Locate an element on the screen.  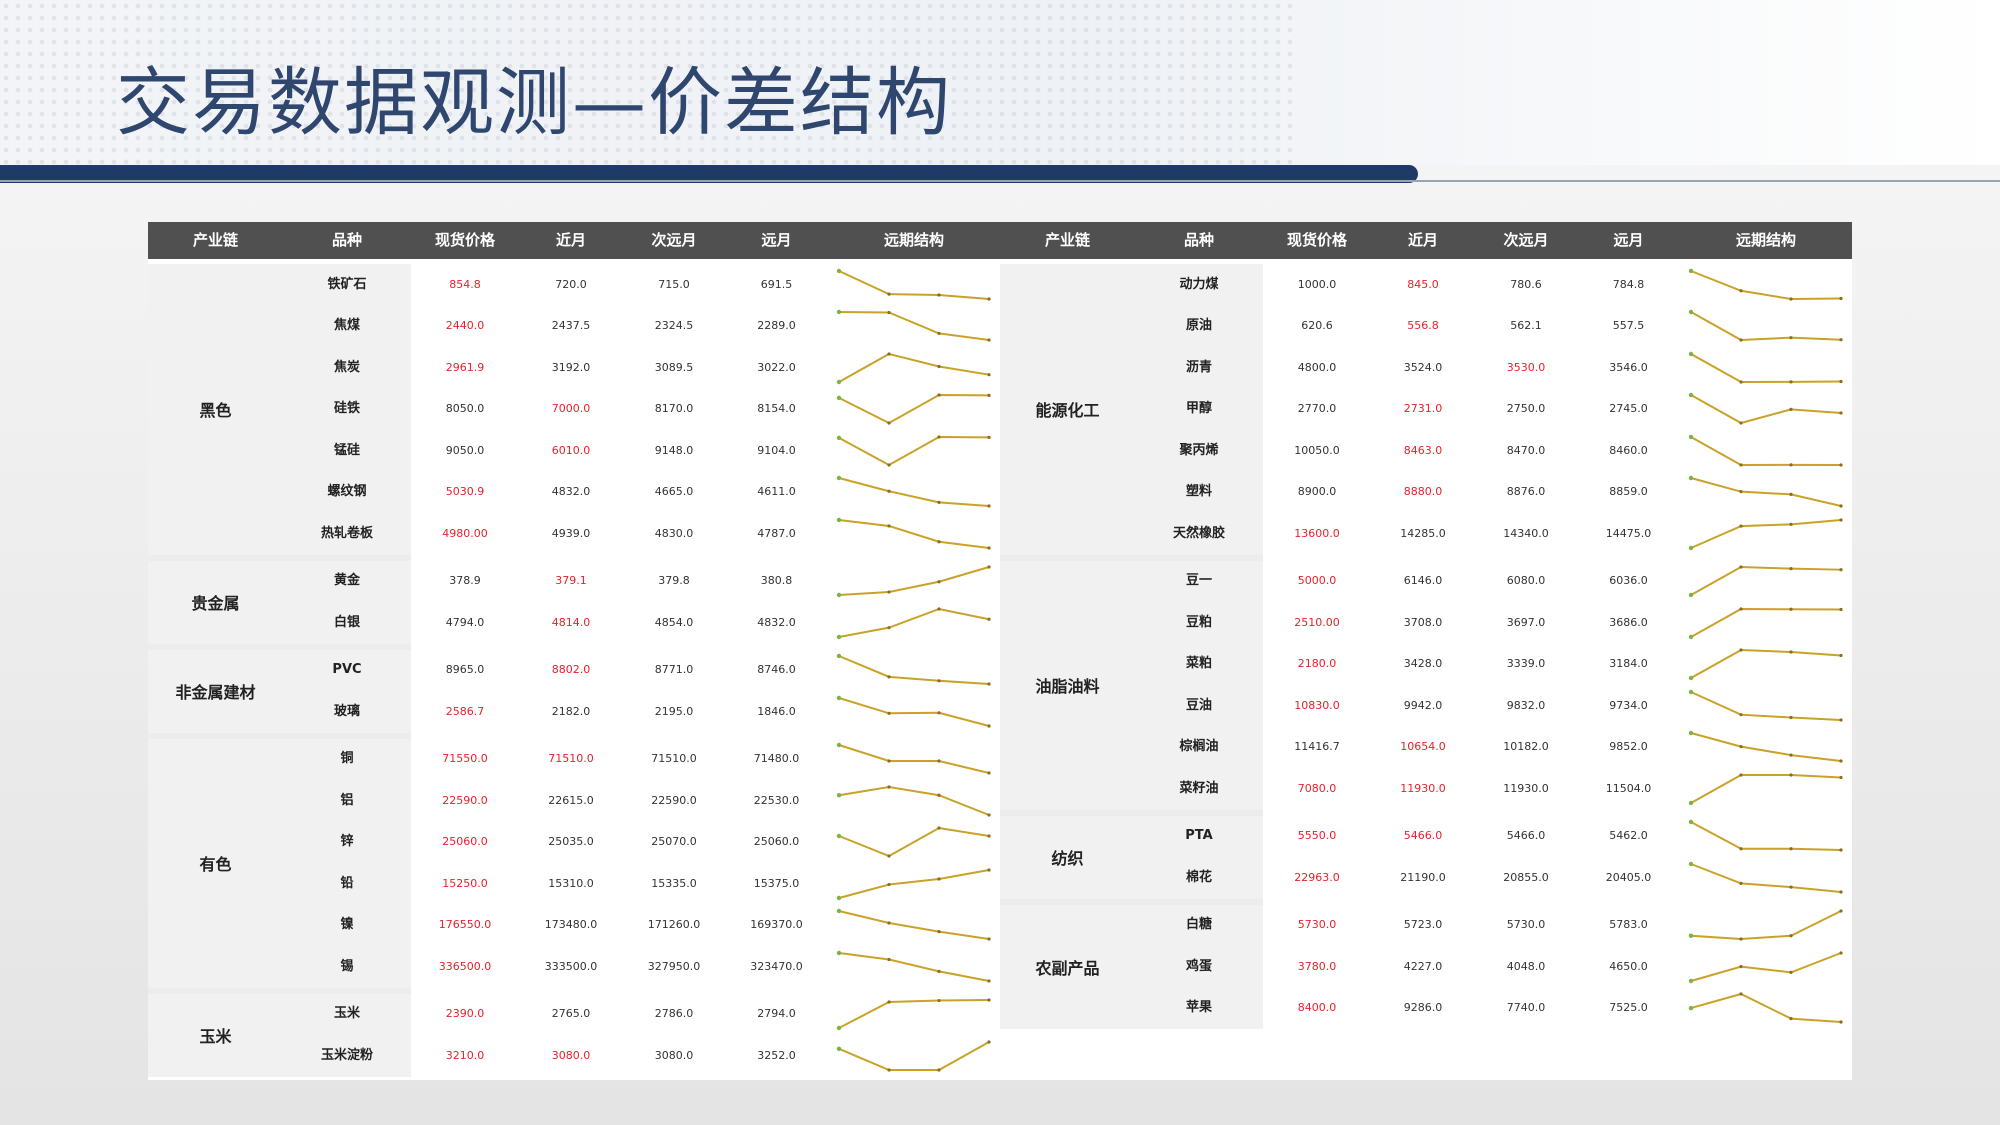
right-price-cell: 2770.0 is located at coordinates (1317, 409).